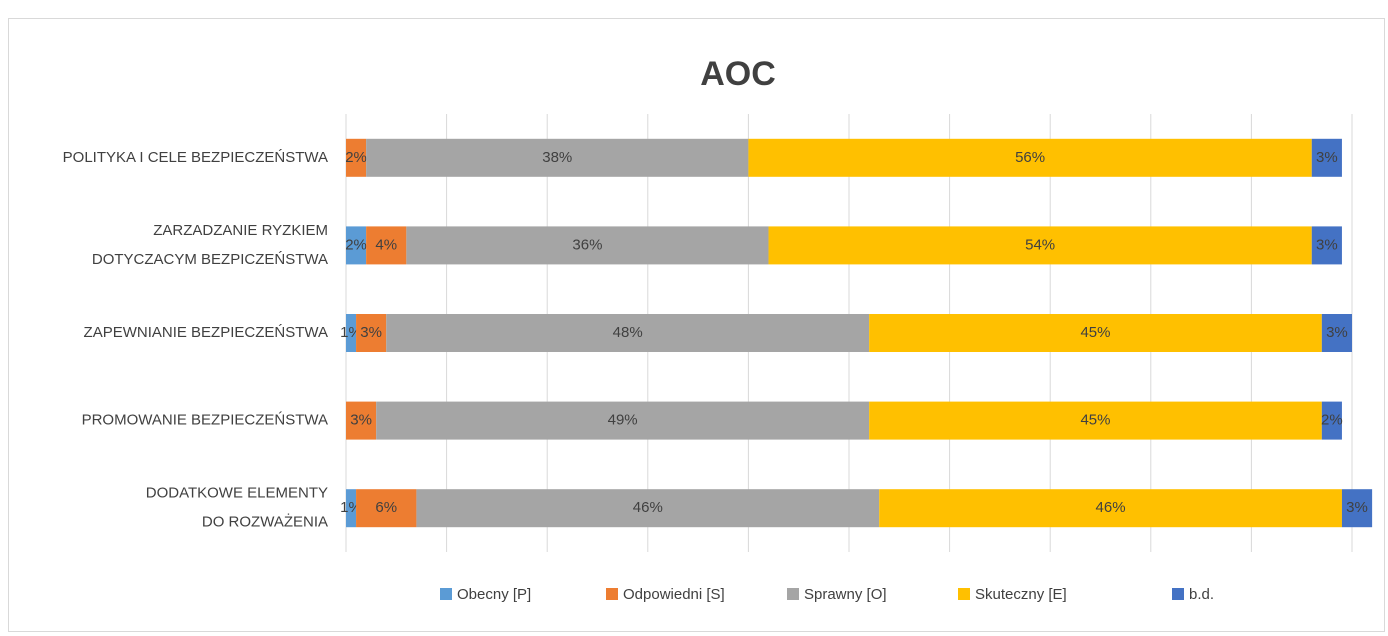  What do you see at coordinates (205, 420) in the screenshot?
I see `y-tick-label: PROMOWANIE BEZPIECZEŃSTWA` at bounding box center [205, 420].